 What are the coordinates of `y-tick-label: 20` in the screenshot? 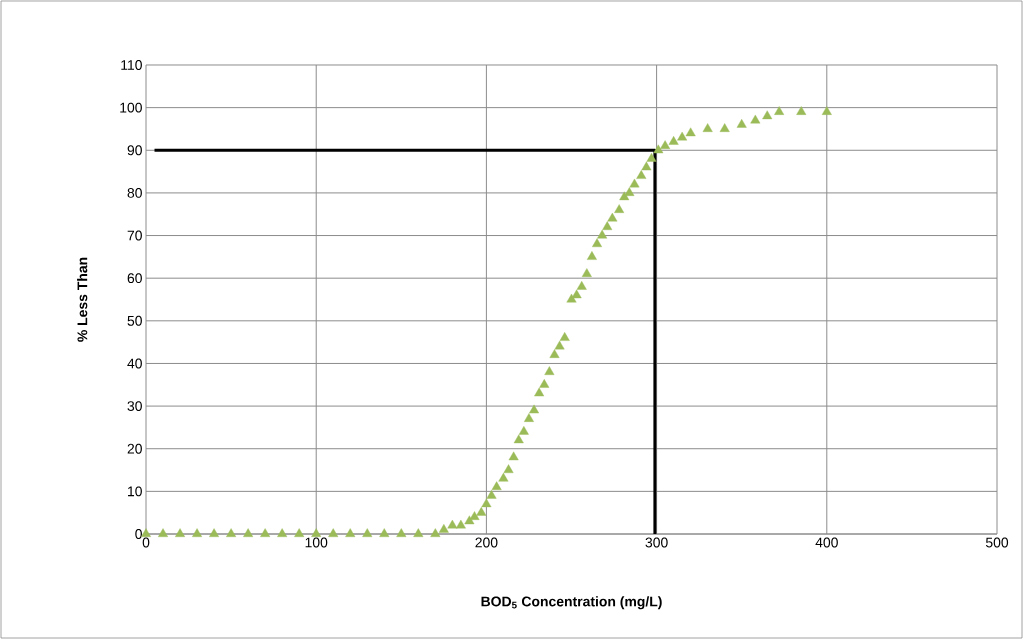 It's located at (134, 448).